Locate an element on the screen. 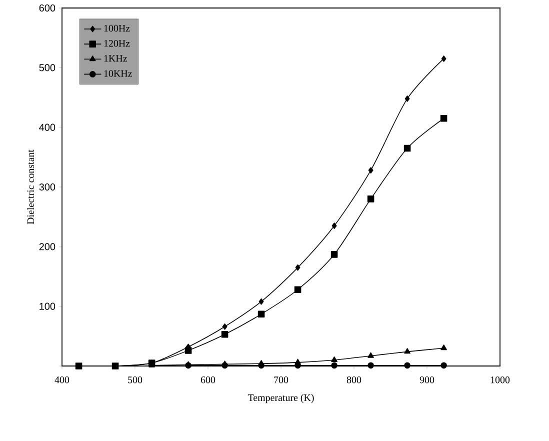 The height and width of the screenshot is (441, 549). y-tick-label: 500 is located at coordinates (47, 68).